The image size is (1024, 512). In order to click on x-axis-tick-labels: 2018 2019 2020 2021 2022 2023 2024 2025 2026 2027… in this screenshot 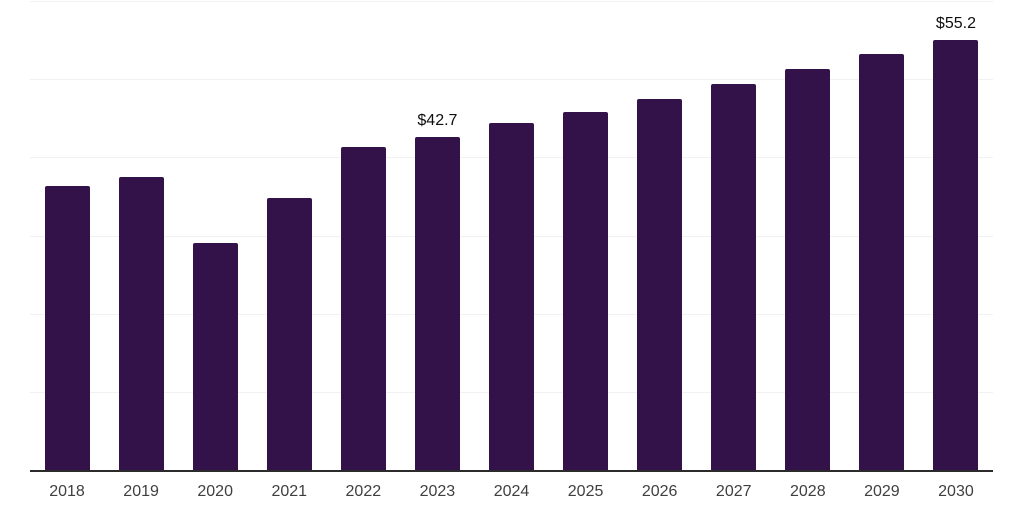, I will do `click(511, 494)`.